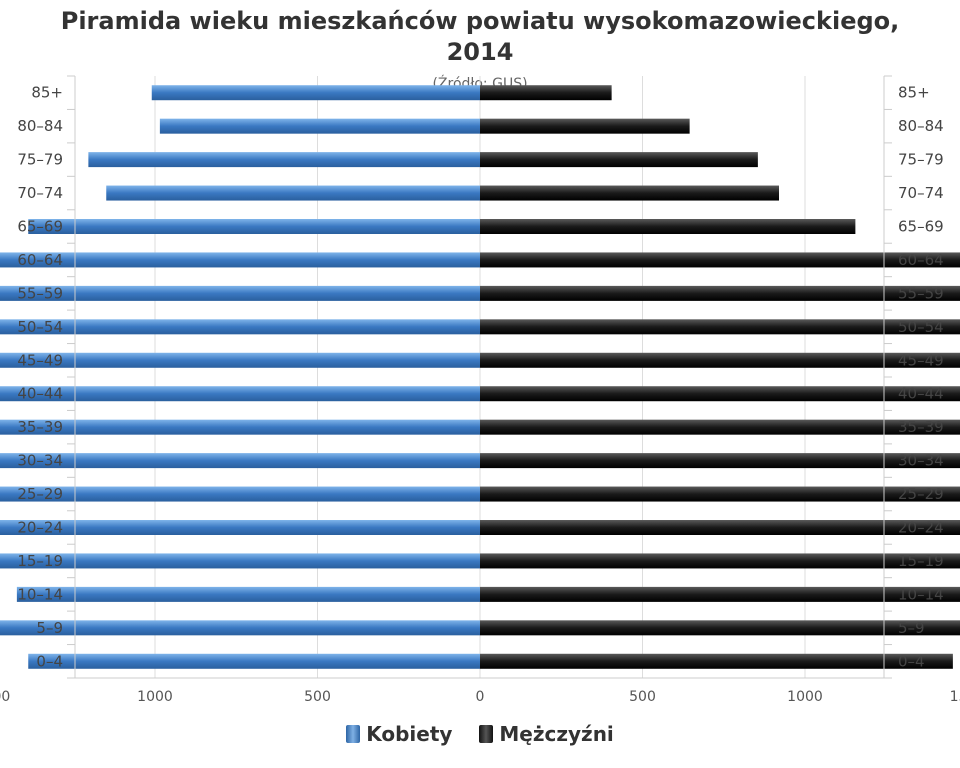 The width and height of the screenshot is (960, 768). Describe the element at coordinates (40, 260) in the screenshot. I see `age-label-left: 60–64` at that location.